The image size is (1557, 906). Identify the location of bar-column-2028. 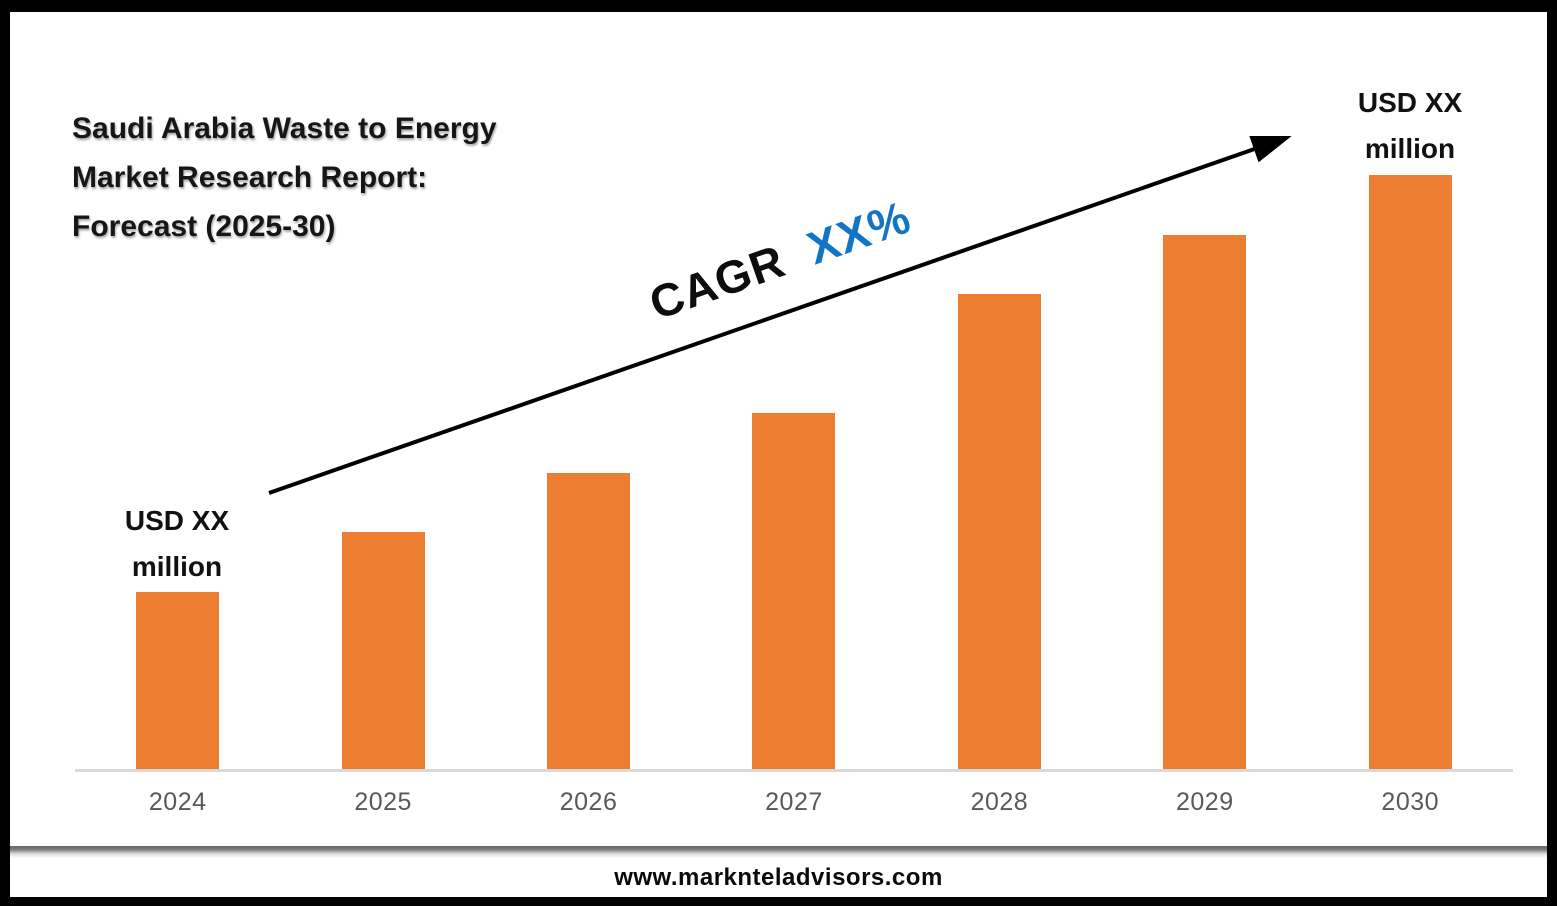
(999, 391).